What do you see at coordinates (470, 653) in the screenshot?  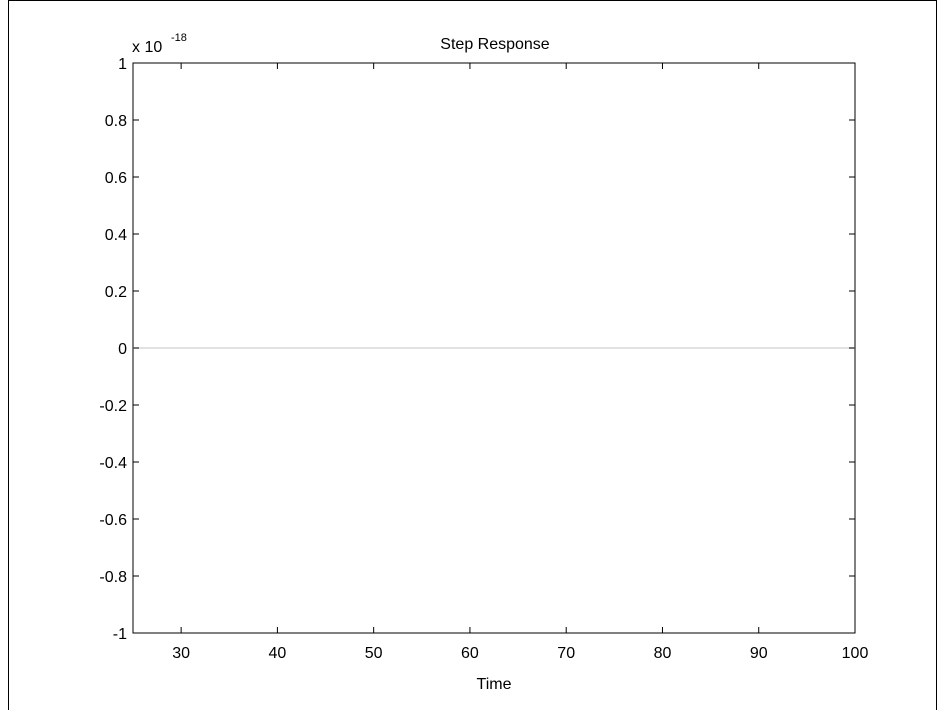 I see `x-tick-label: 60` at bounding box center [470, 653].